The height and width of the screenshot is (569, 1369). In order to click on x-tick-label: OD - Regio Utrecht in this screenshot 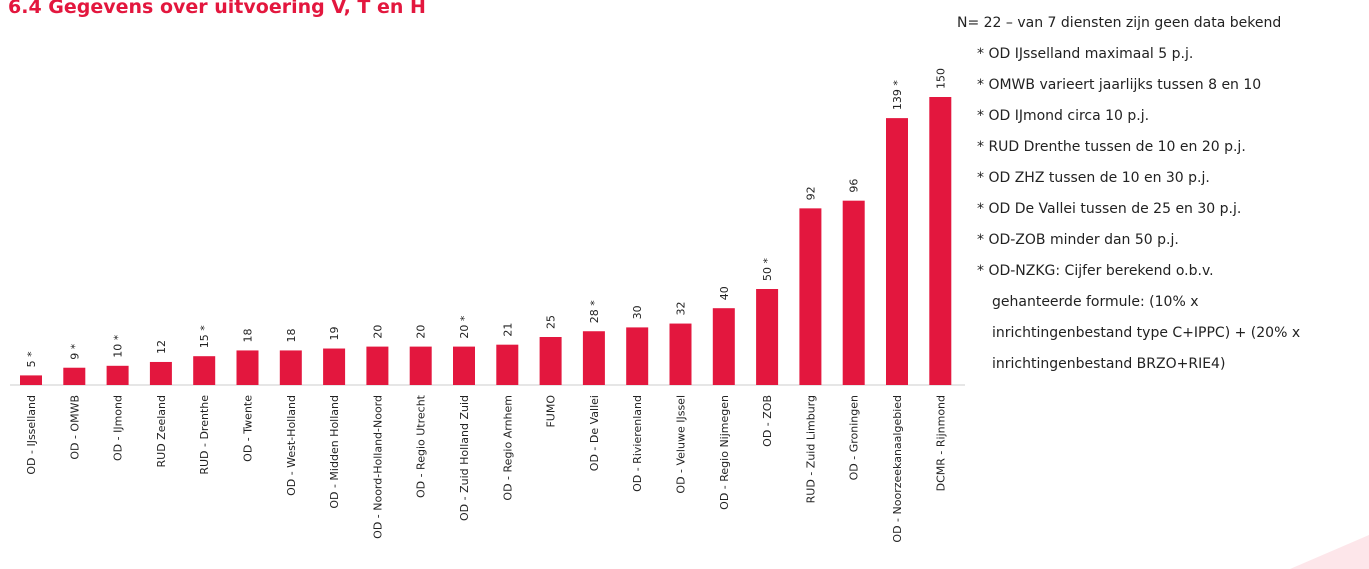, I will do `click(421, 446)`.